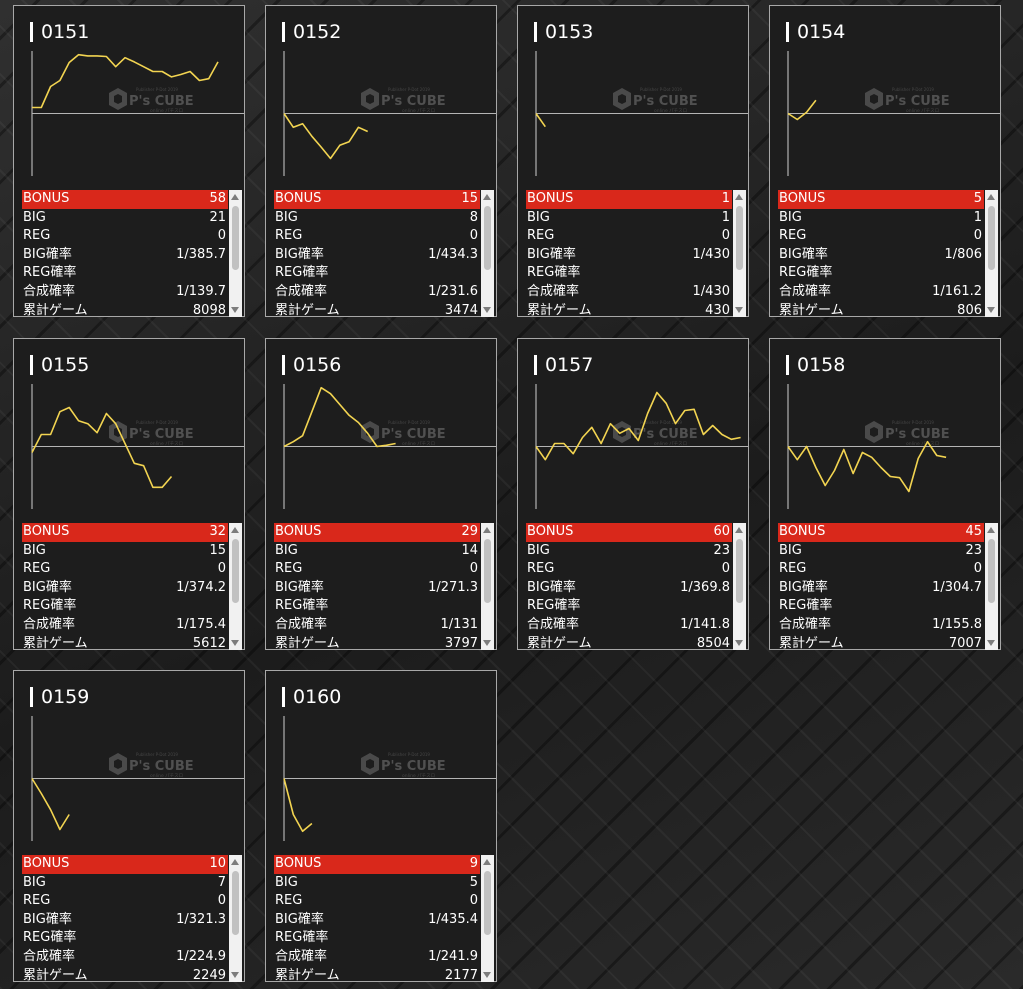  What do you see at coordinates (811, 310) in the screenshot?
I see `stat-label-total-games: 累計ゲーム` at bounding box center [811, 310].